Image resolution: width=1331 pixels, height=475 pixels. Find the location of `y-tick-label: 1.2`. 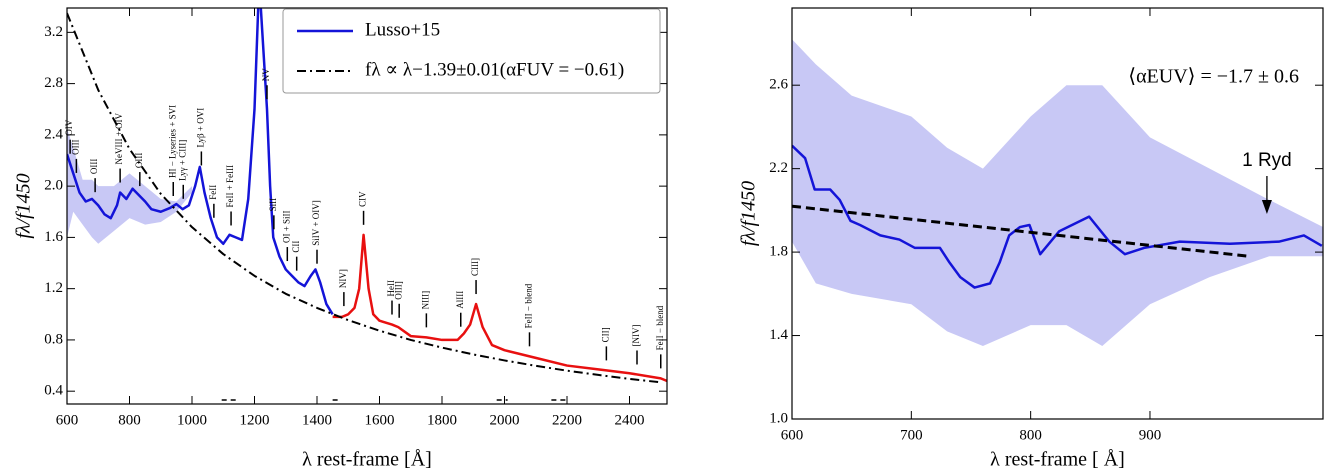

y-tick-label: 1.2 is located at coordinates (53, 288).